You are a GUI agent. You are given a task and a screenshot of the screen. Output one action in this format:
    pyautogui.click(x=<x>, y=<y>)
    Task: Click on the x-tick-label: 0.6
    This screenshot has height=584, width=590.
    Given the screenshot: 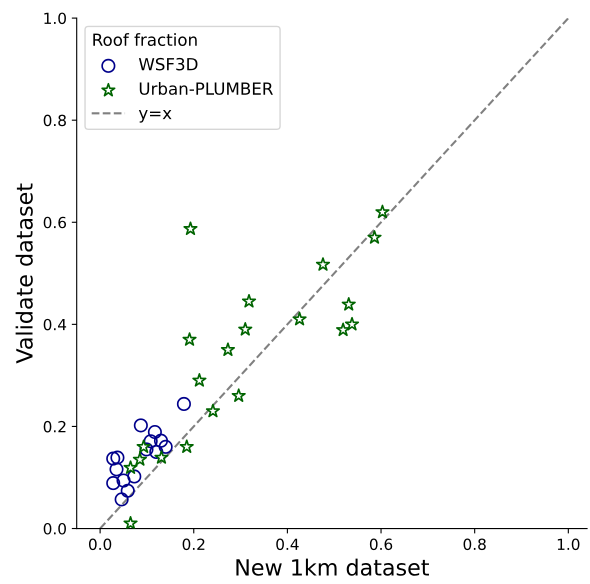 What is the action you would take?
    pyautogui.click(x=381, y=544)
    